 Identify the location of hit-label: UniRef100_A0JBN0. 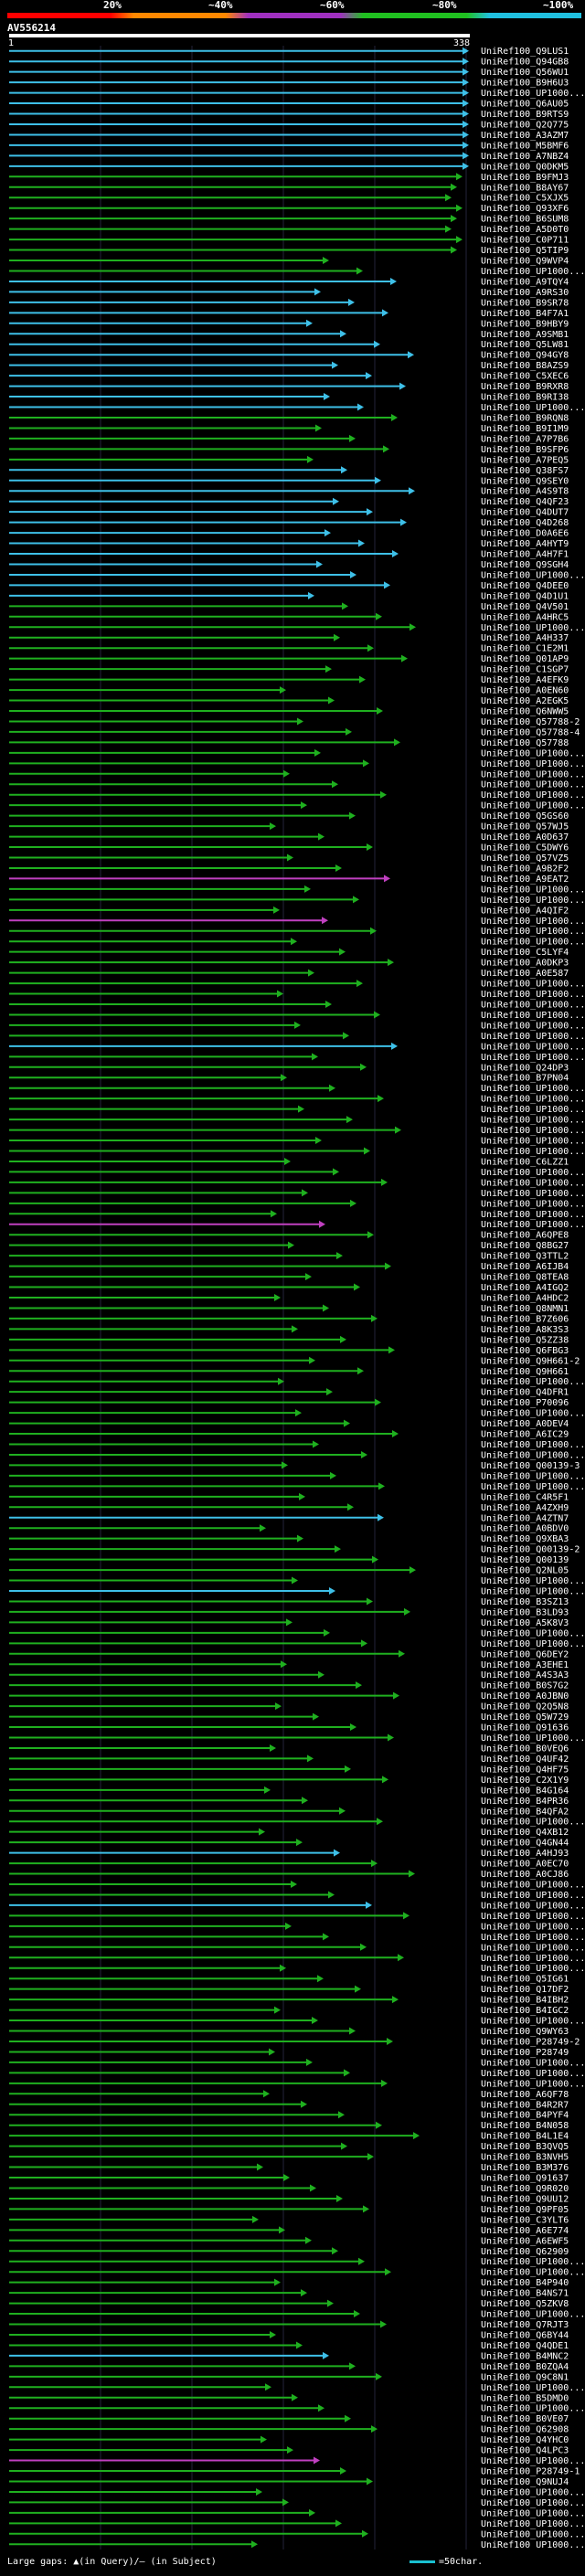
(525, 1696).